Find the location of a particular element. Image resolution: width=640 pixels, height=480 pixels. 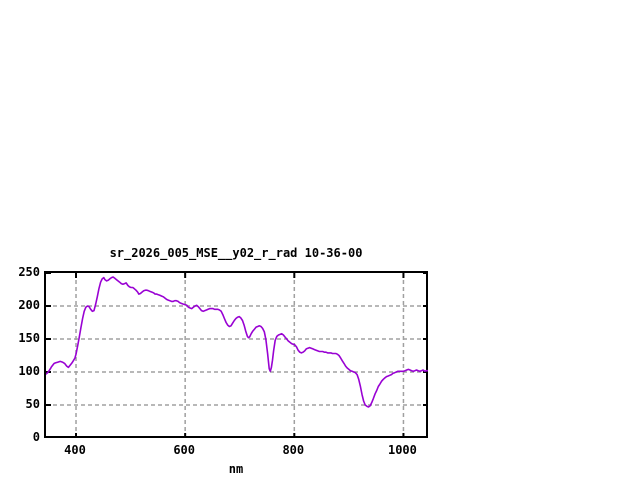

y-tick-label: 250 is located at coordinates (29, 272).